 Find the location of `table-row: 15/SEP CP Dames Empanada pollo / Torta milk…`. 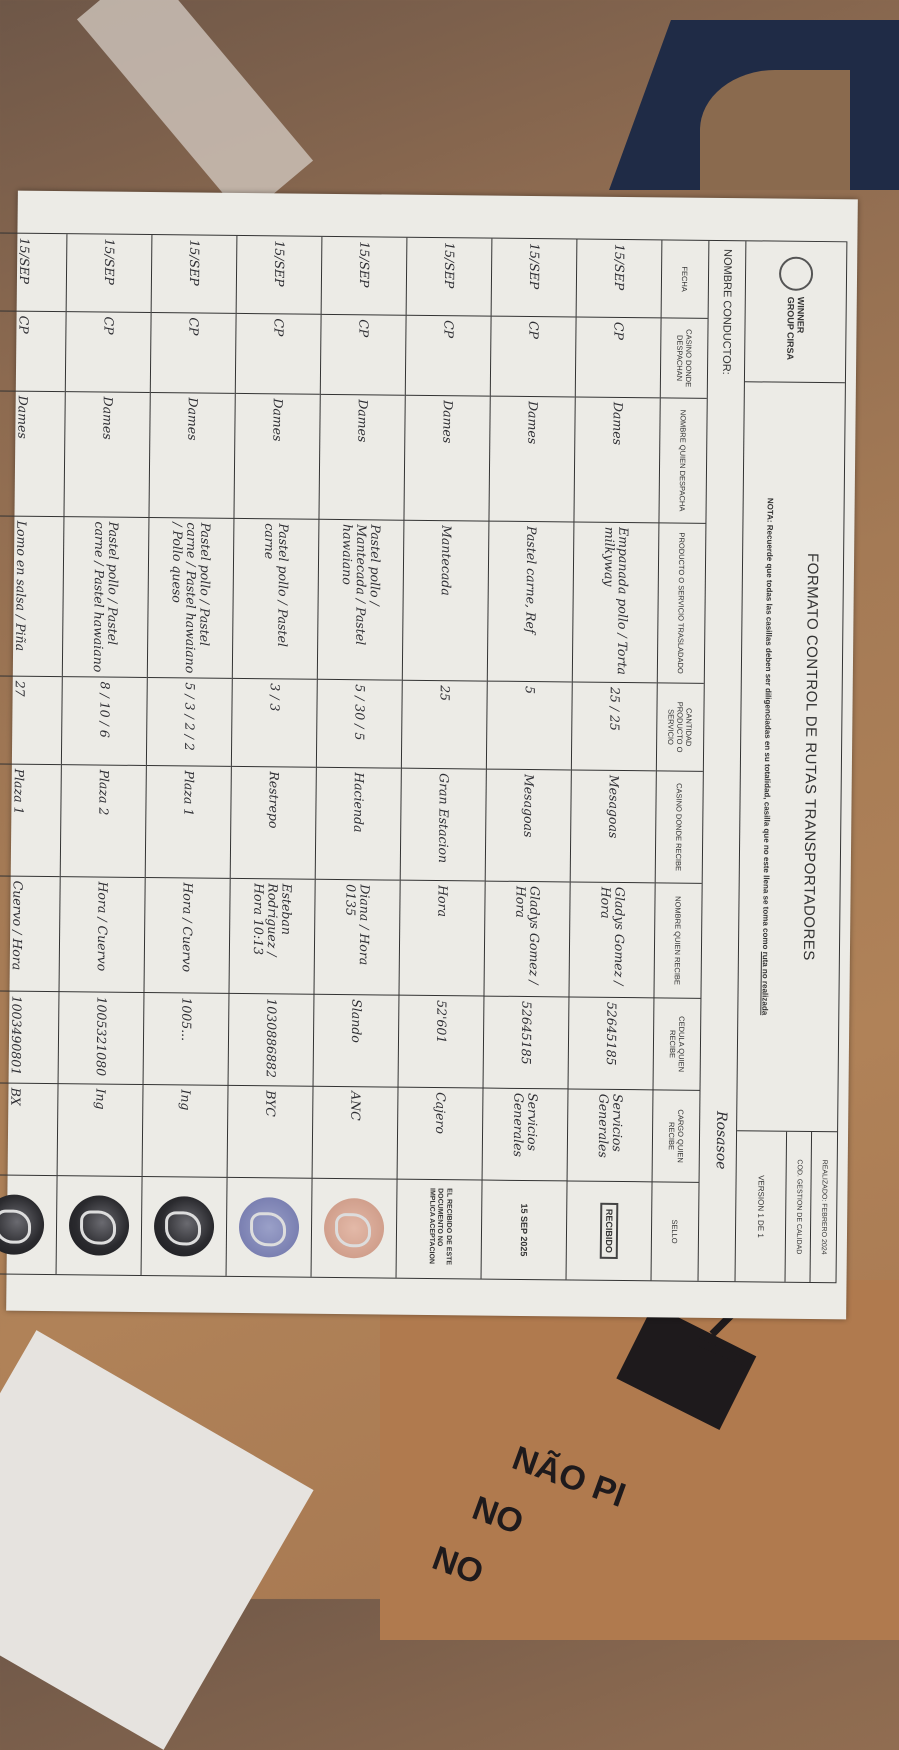

table-row: 15/SEP CP Dames Empanada pollo / Torta milk… is located at coordinates (613, 760).